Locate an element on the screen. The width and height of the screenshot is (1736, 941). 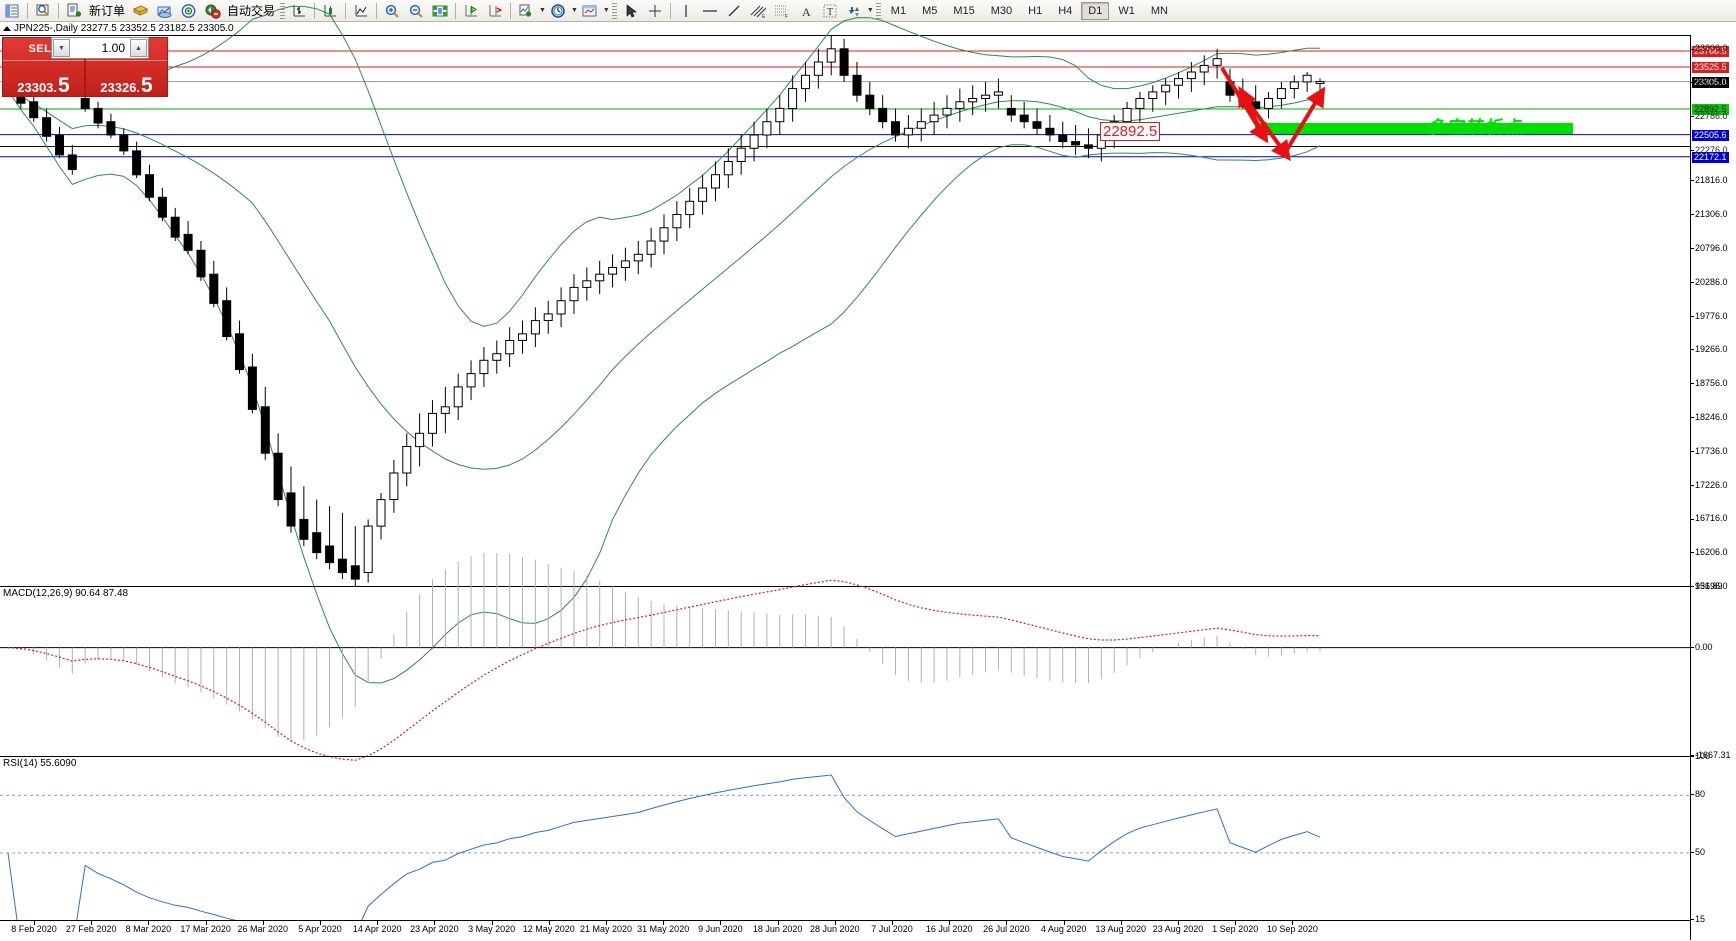
main-toolbar: 新订单 自动交易 is located at coordinates (868, 11).